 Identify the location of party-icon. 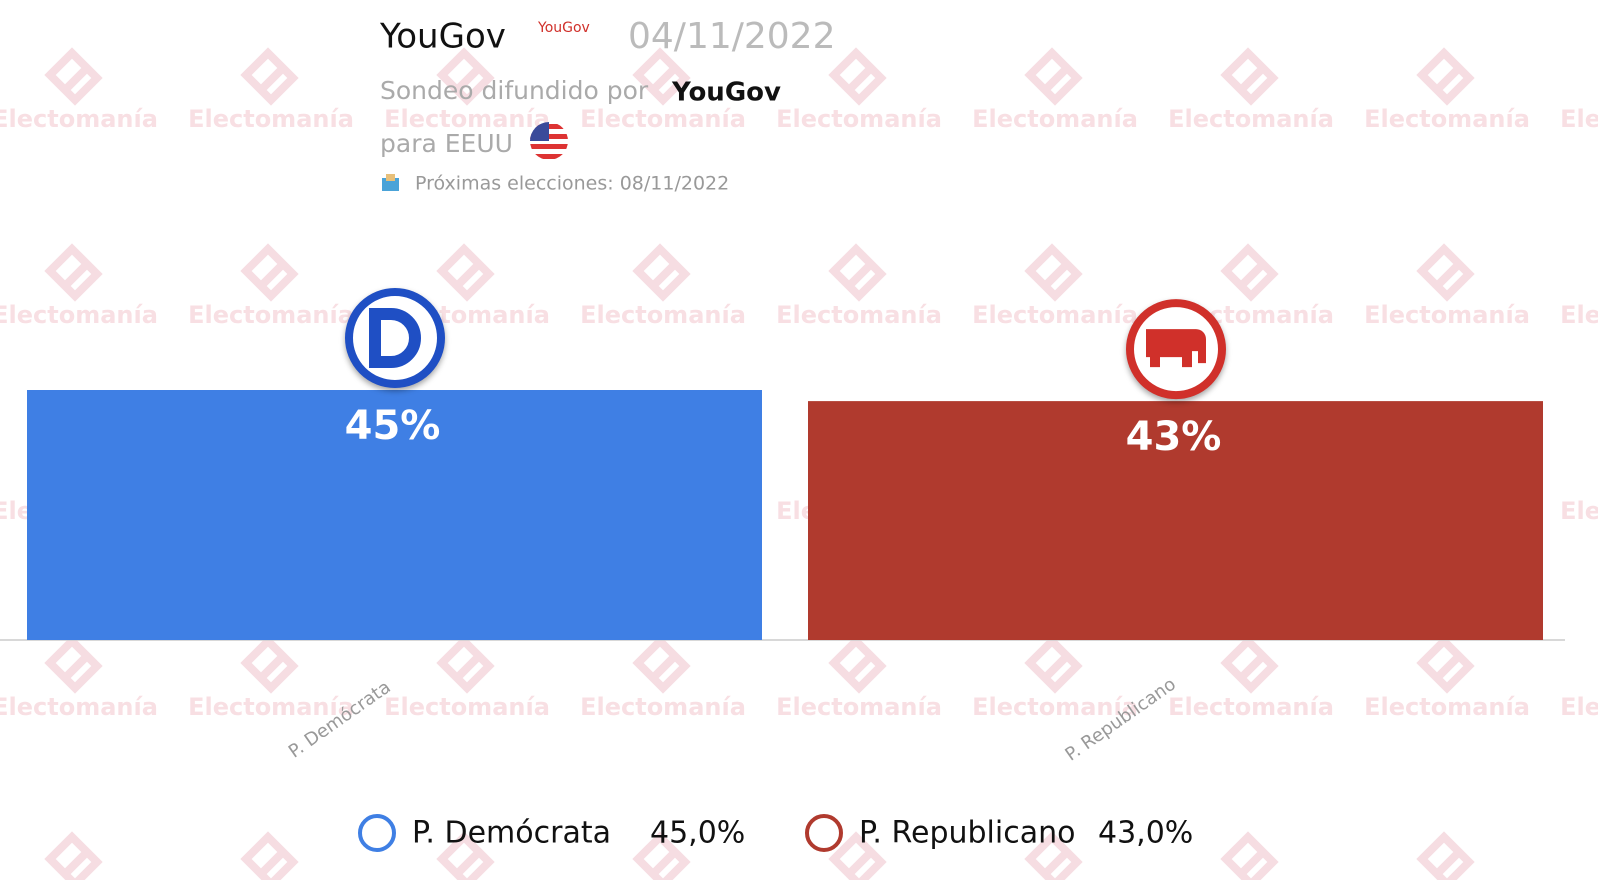
(395, 338).